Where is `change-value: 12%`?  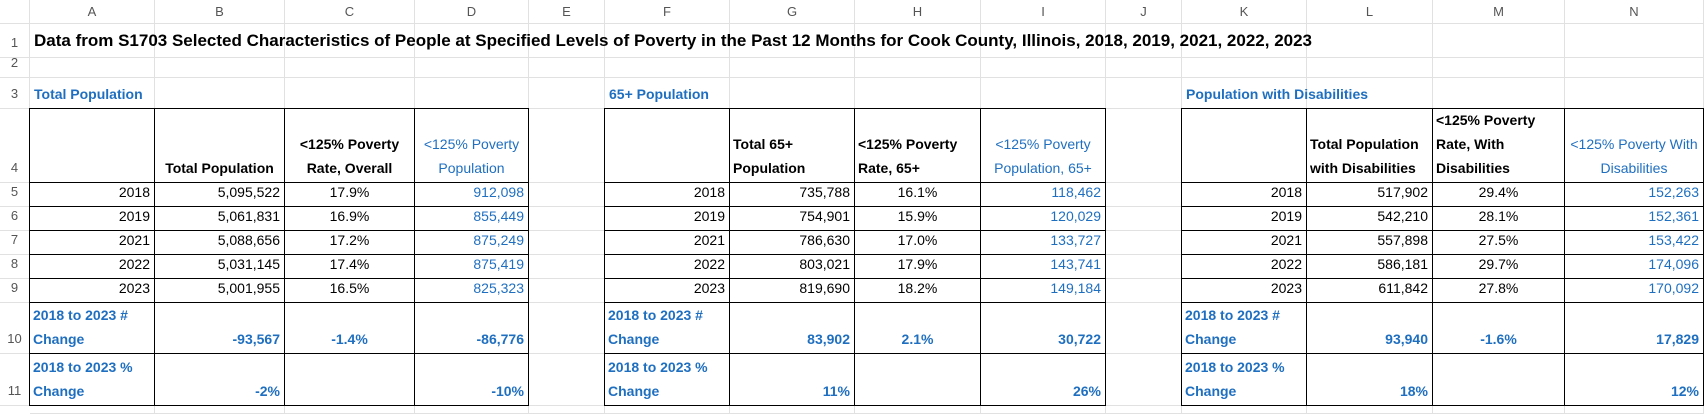 change-value: 12% is located at coordinates (1634, 379).